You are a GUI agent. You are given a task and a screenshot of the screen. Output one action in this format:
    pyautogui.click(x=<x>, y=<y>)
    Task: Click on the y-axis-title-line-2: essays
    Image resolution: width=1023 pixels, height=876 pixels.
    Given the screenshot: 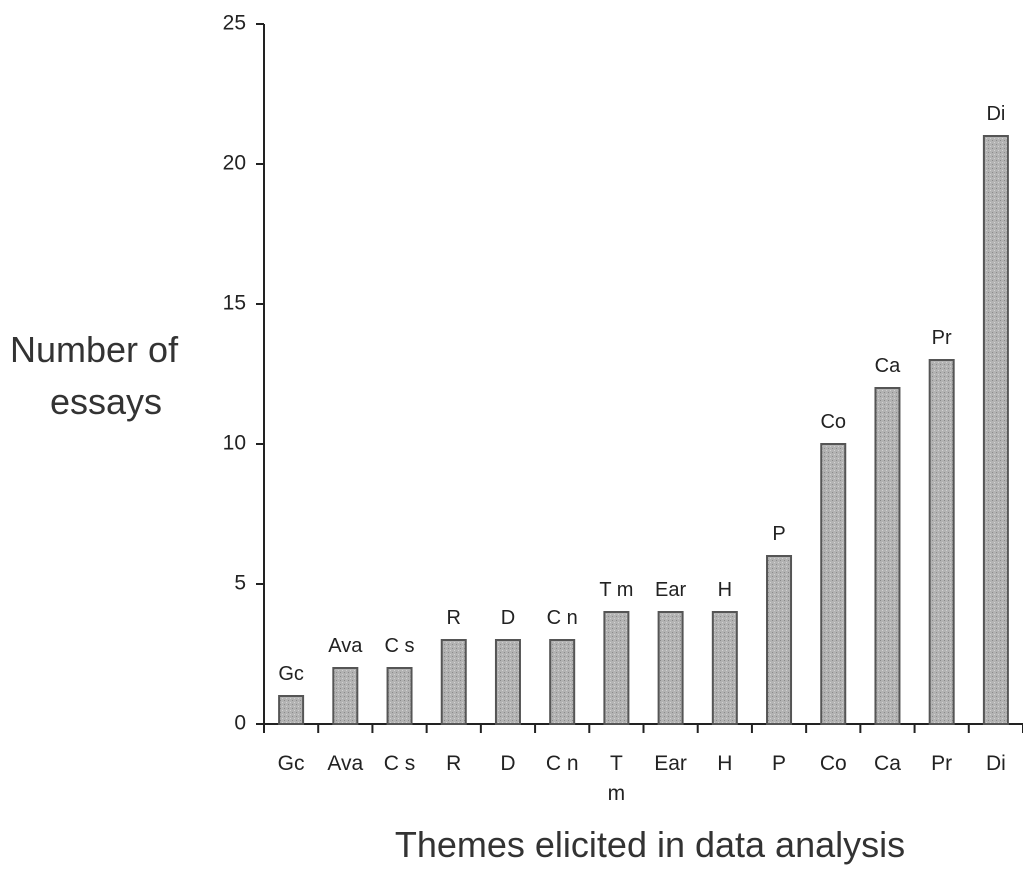 What is the action you would take?
    pyautogui.click(x=106, y=401)
    